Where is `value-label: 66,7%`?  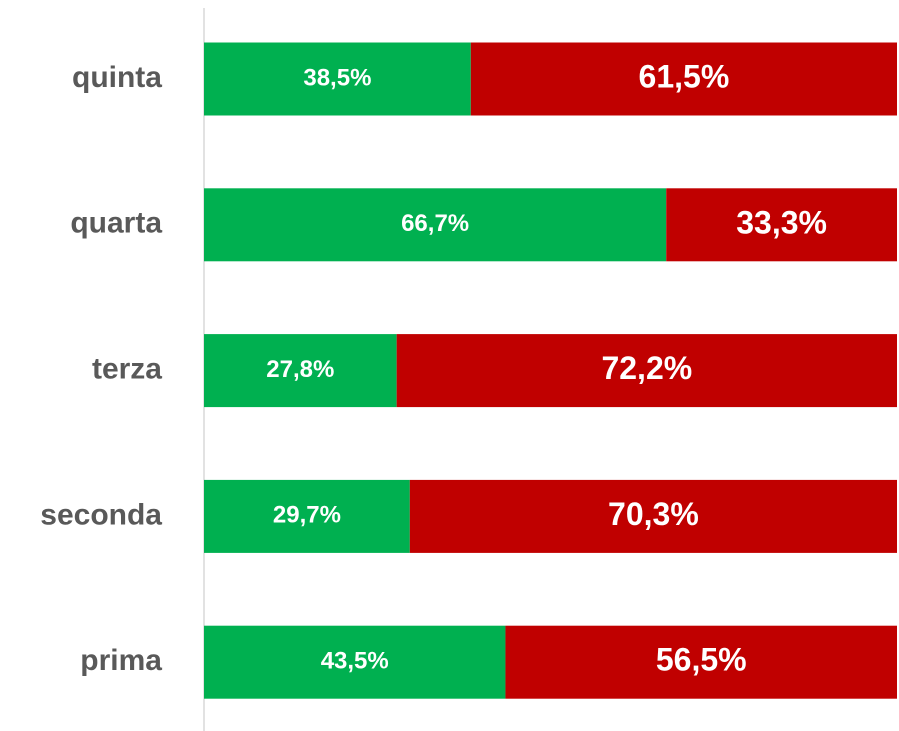
value-label: 66,7% is located at coordinates (435, 223).